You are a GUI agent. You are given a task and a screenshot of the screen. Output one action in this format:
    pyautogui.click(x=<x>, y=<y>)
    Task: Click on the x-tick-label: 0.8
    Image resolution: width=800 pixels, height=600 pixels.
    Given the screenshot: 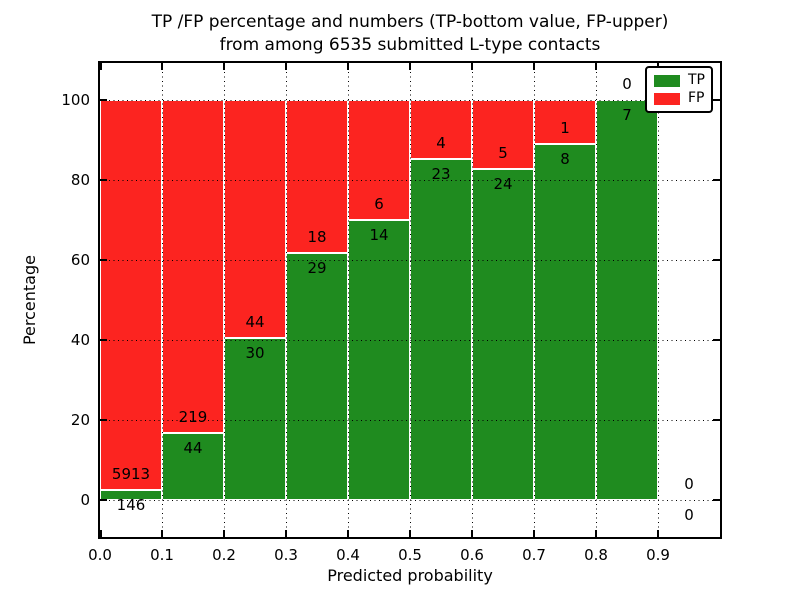 What is the action you would take?
    pyautogui.click(x=596, y=555)
    